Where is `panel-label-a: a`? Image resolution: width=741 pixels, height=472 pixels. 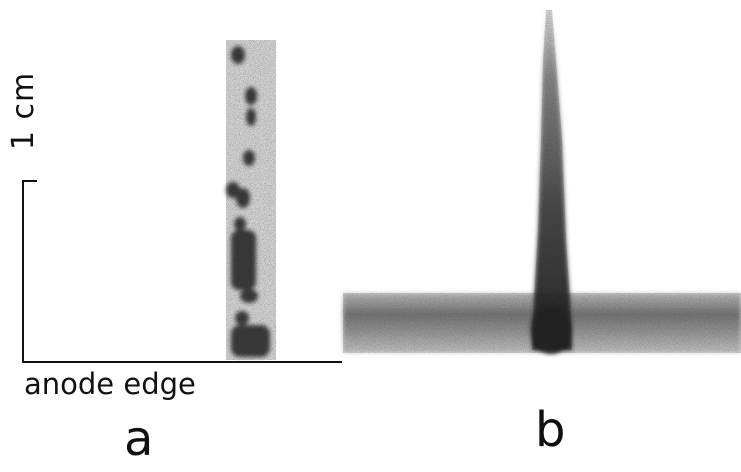 panel-label-a: a is located at coordinates (139, 439).